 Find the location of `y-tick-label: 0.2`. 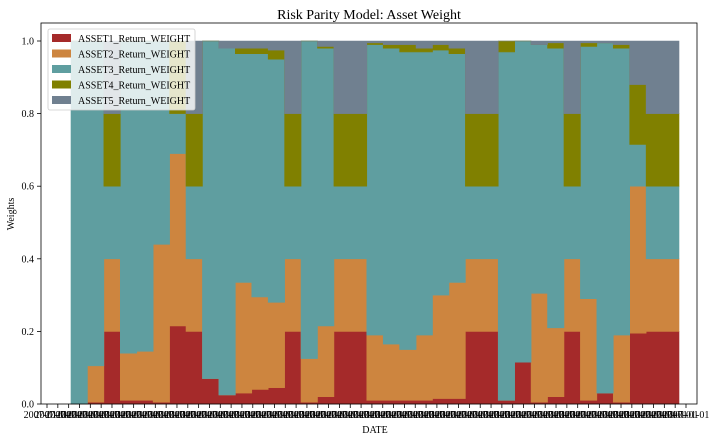

y-tick-label: 0.2 is located at coordinates (28, 332).